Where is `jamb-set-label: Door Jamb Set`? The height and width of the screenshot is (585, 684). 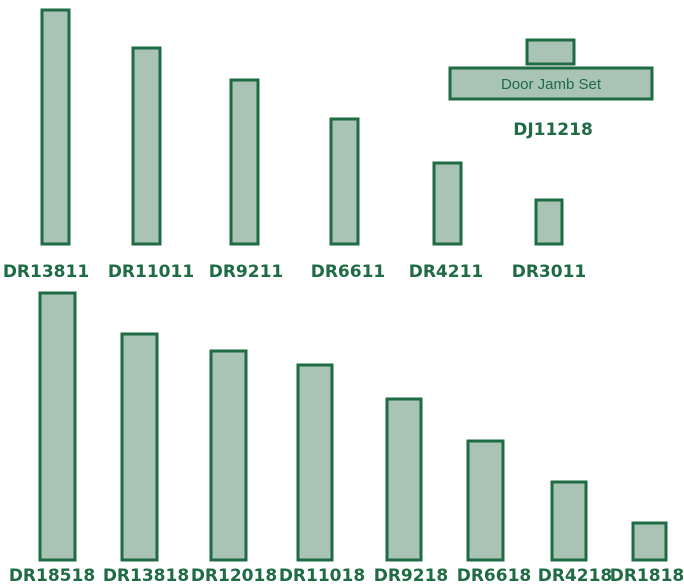
jamb-set-label: Door Jamb Set is located at coordinates (551, 84).